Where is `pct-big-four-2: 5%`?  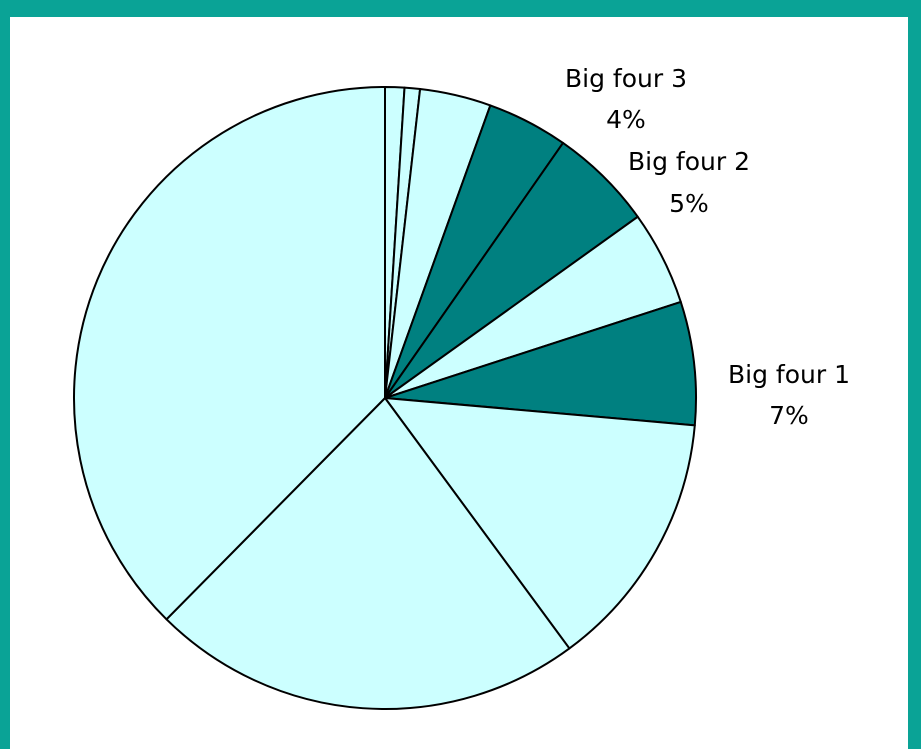 pct-big-four-2: 5% is located at coordinates (689, 203).